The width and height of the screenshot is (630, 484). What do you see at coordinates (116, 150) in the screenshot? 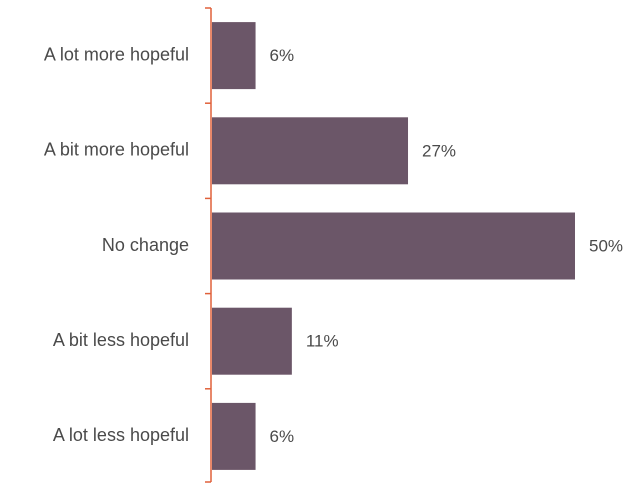
I see `category-label: A bit more hopeful` at bounding box center [116, 150].